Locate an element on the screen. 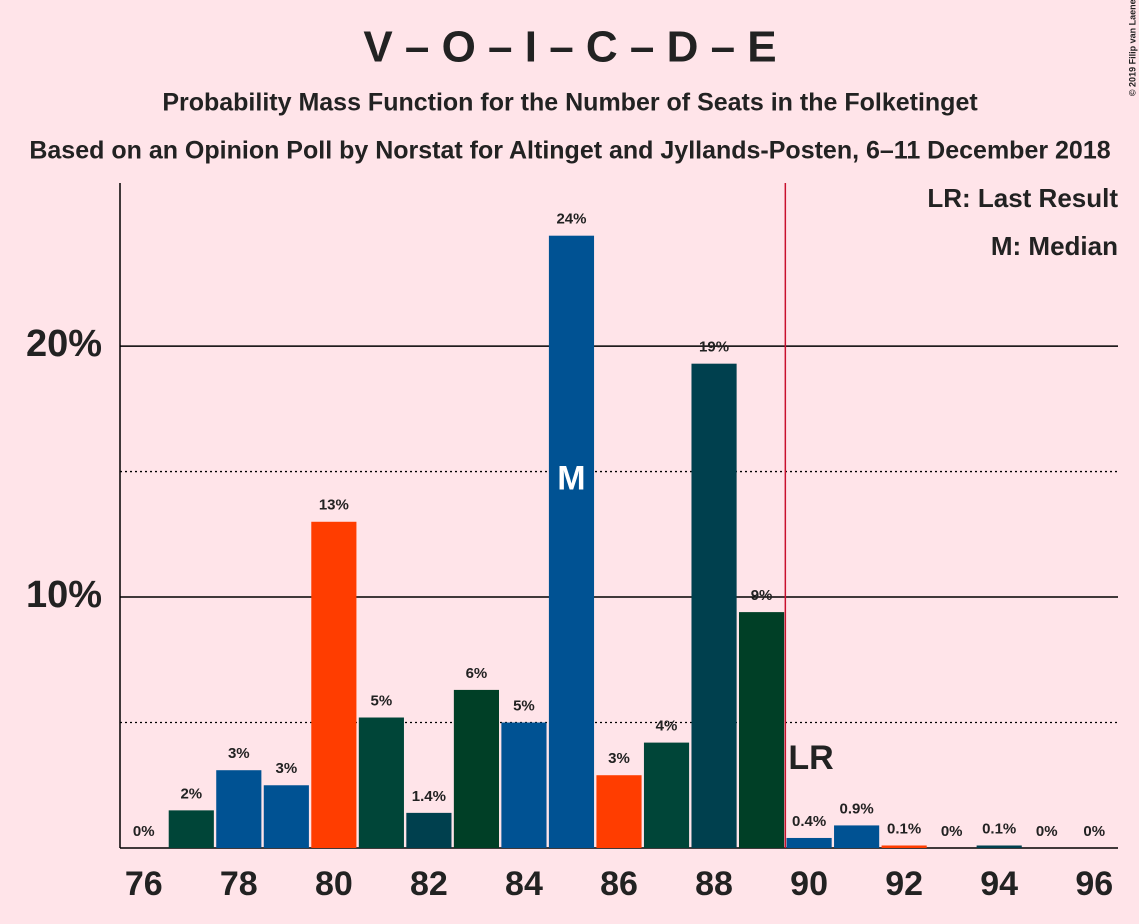  x-tick-label: 80 is located at coordinates (334, 884).